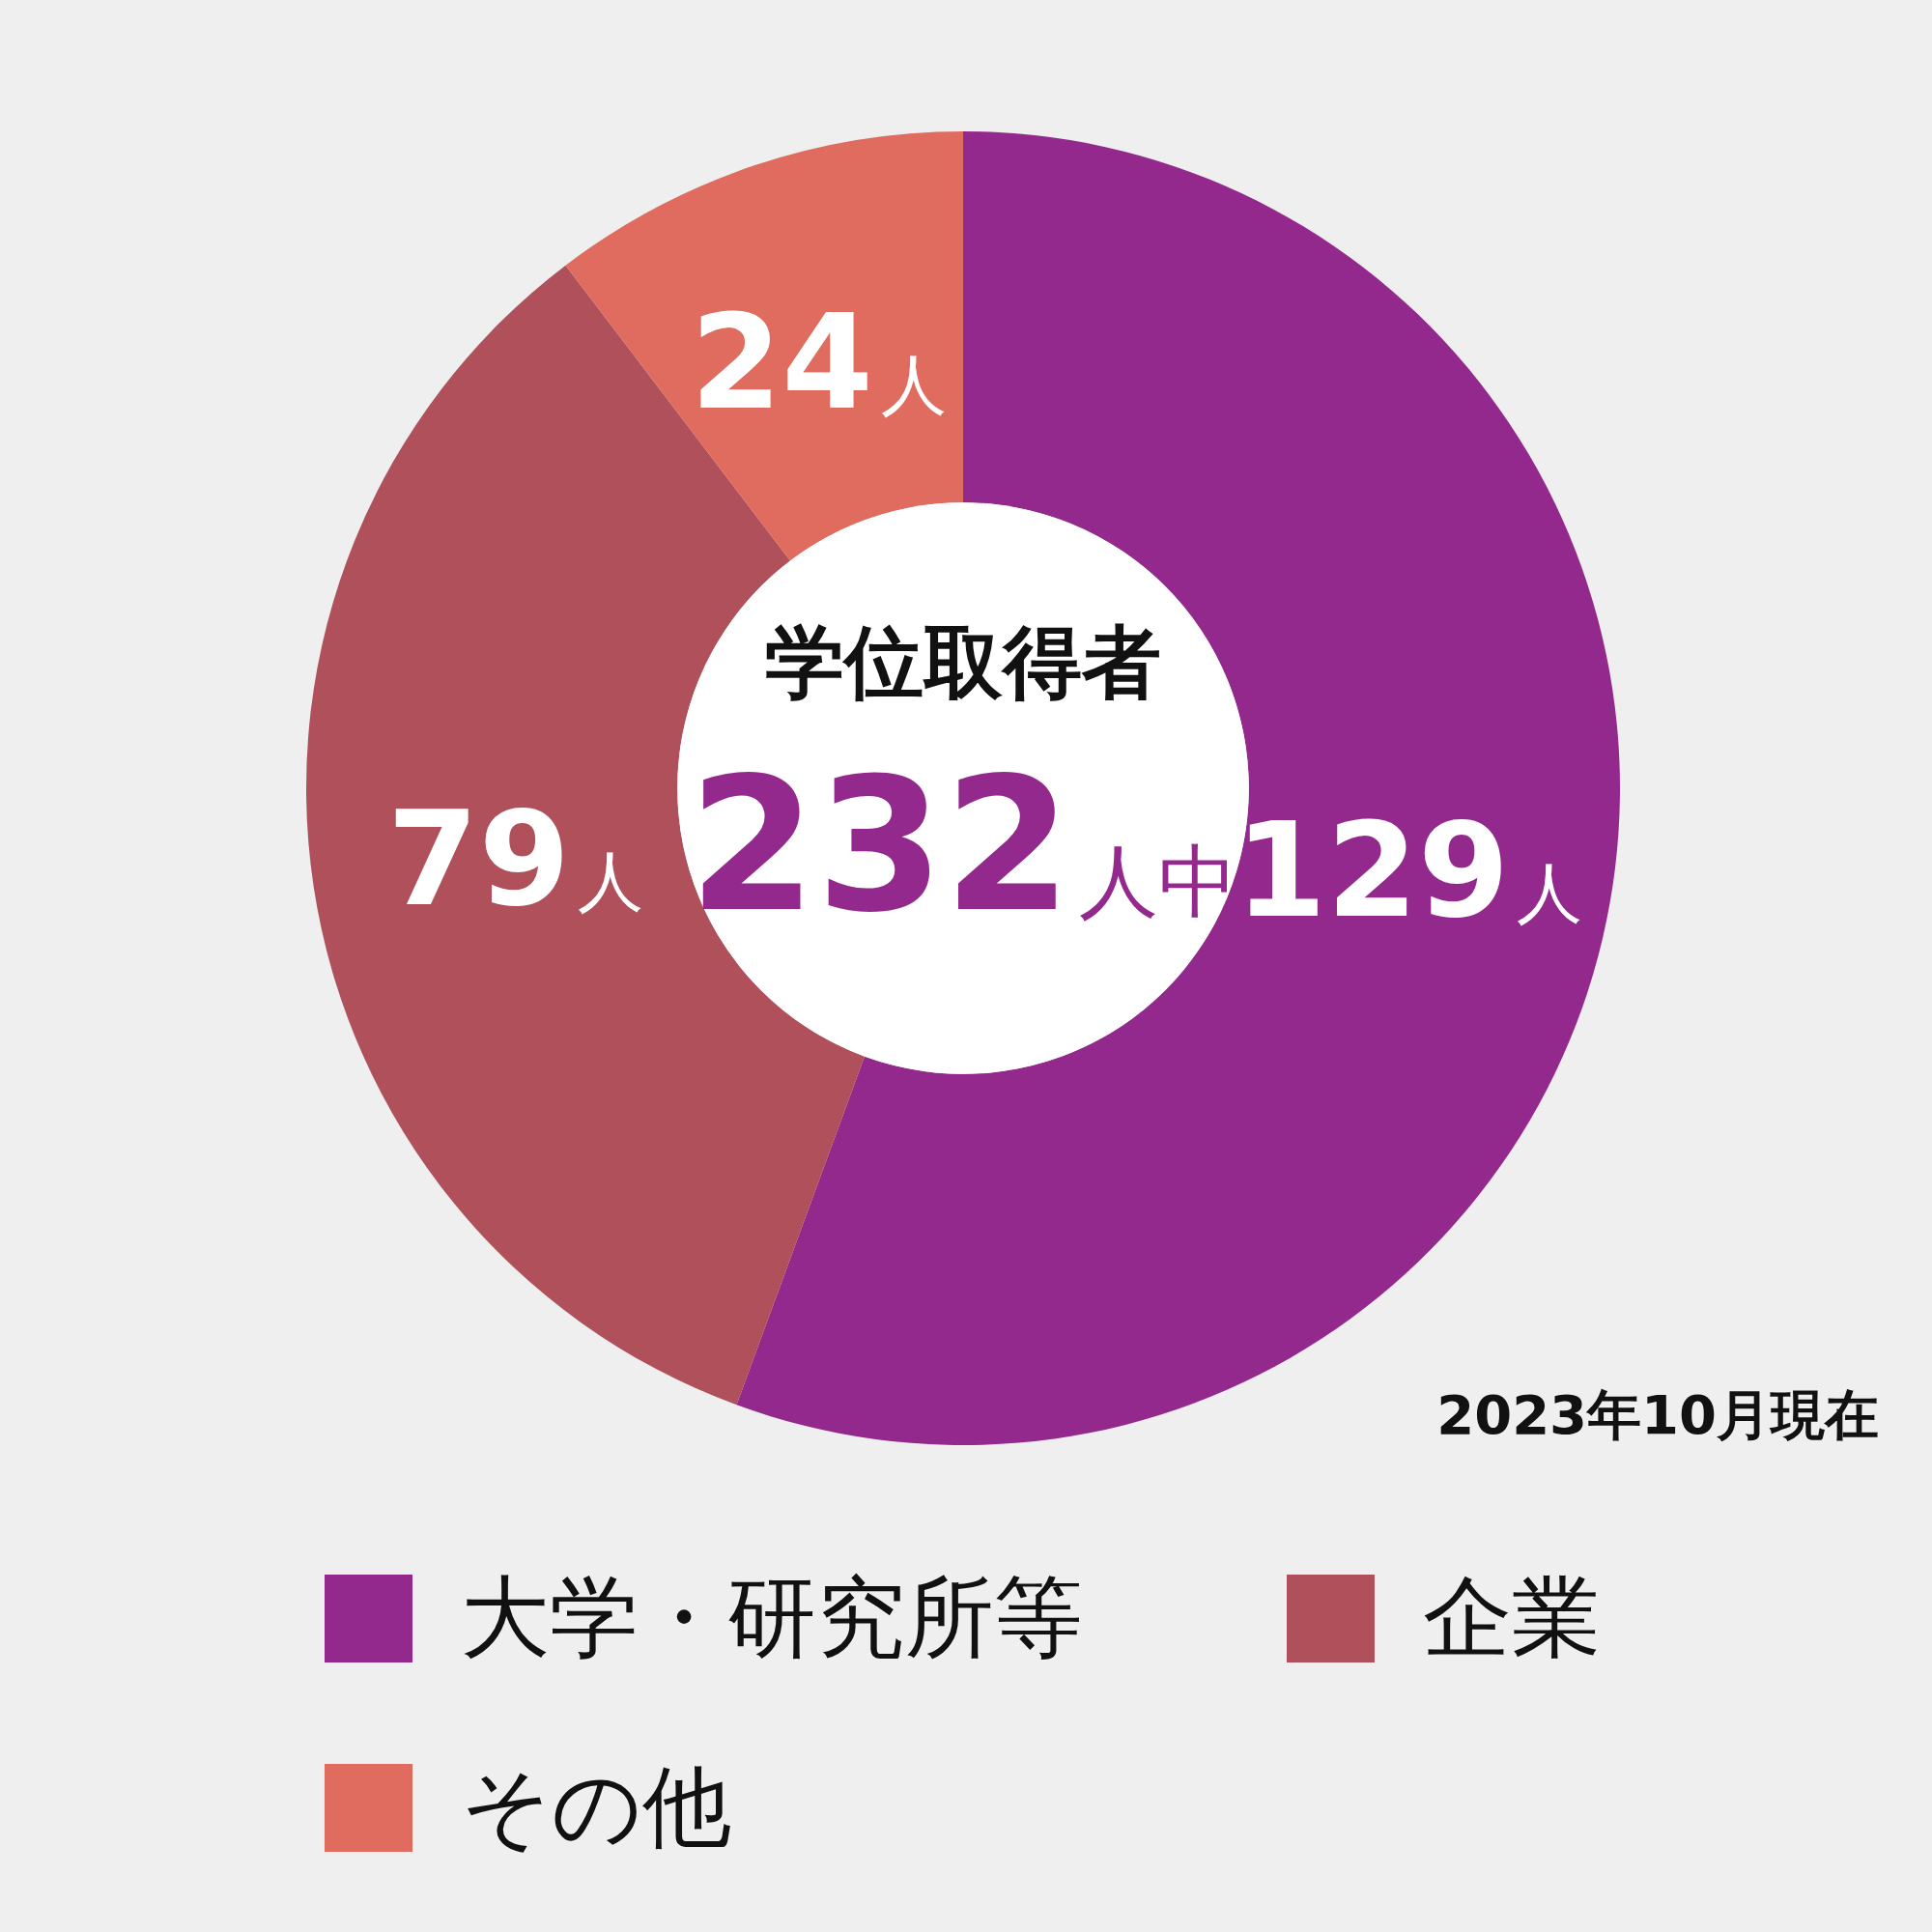 The image size is (1932, 1932). What do you see at coordinates (1657, 1415) in the screenshot?
I see `text: 2023年10月現在` at bounding box center [1657, 1415].